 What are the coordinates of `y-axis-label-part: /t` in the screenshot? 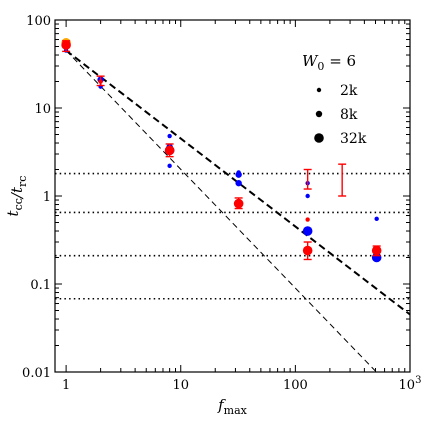 It's located at (17, 193).